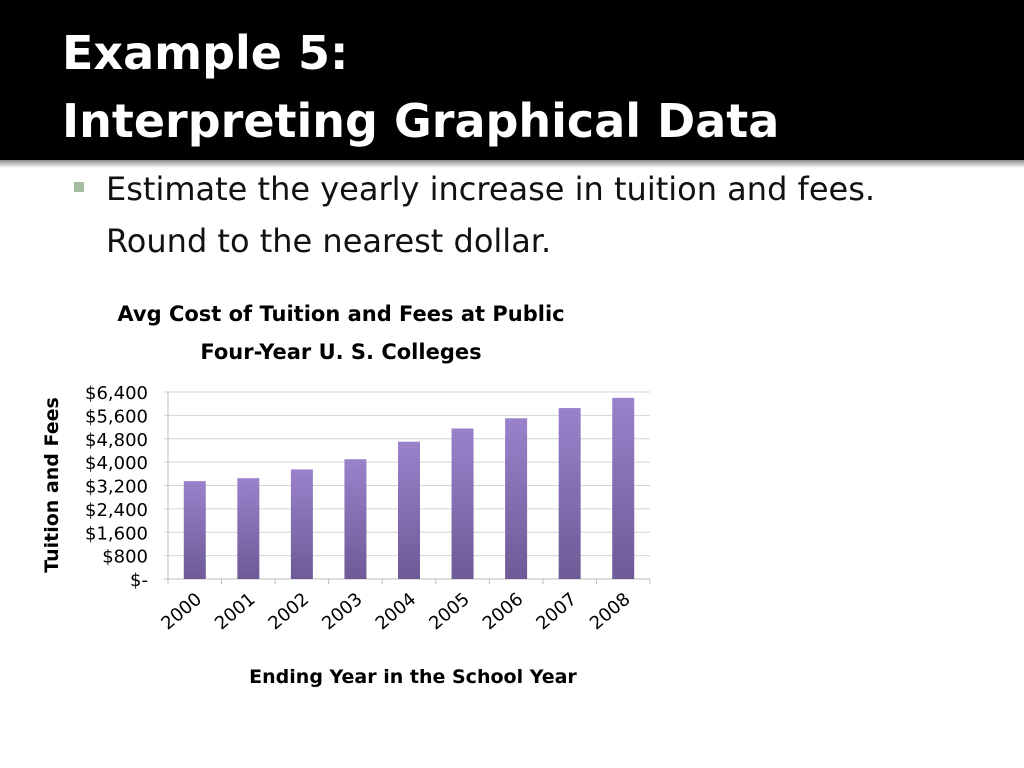  I want to click on x-axis-label: Ending Year in the School Year, so click(413, 677).